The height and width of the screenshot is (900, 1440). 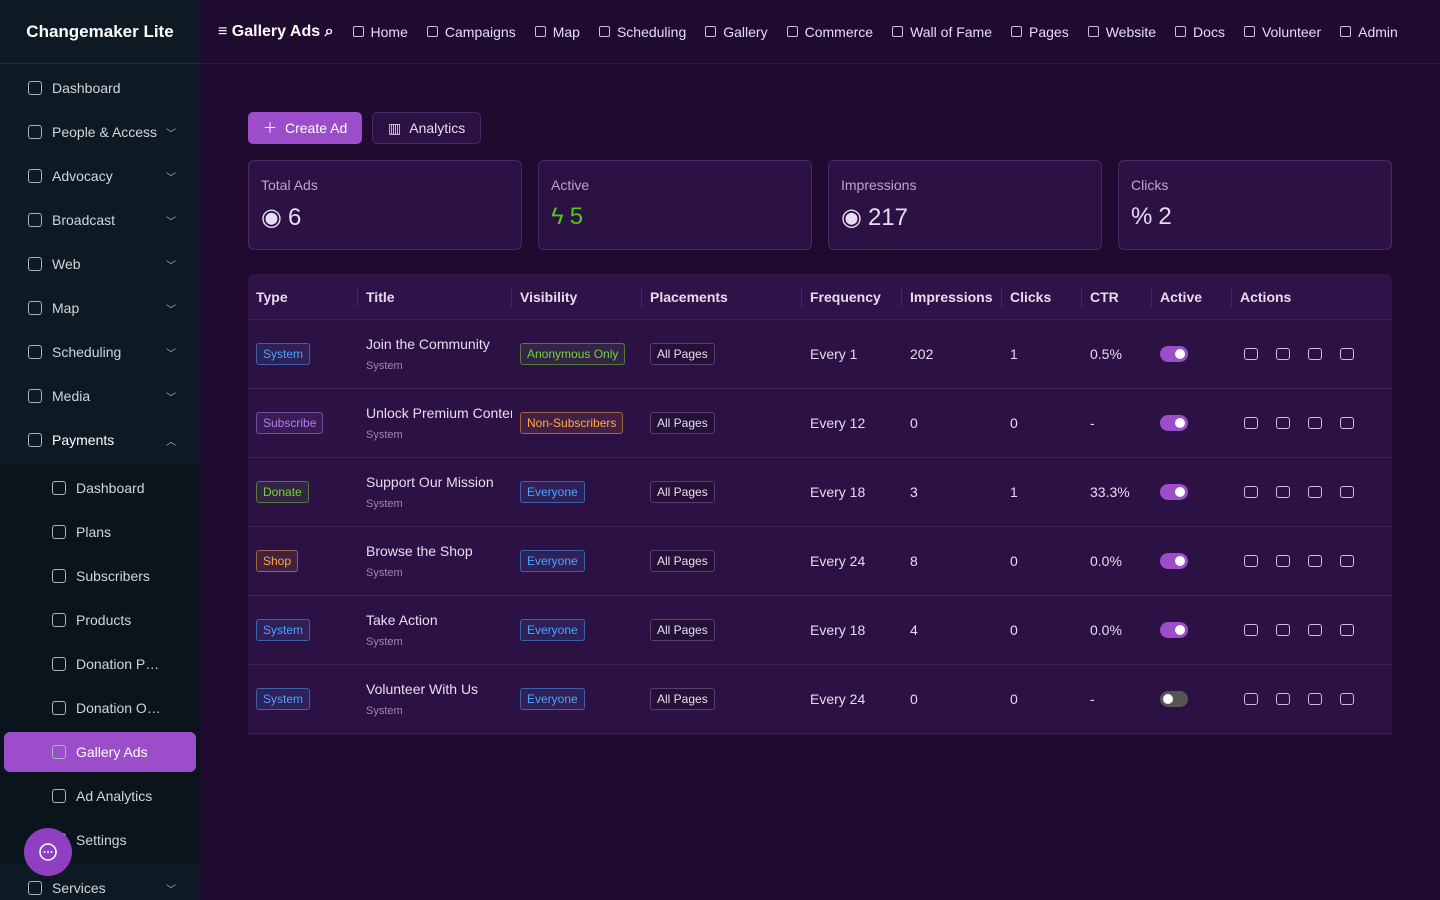 I want to click on top-link: Volunteer, so click(x=1282, y=32).